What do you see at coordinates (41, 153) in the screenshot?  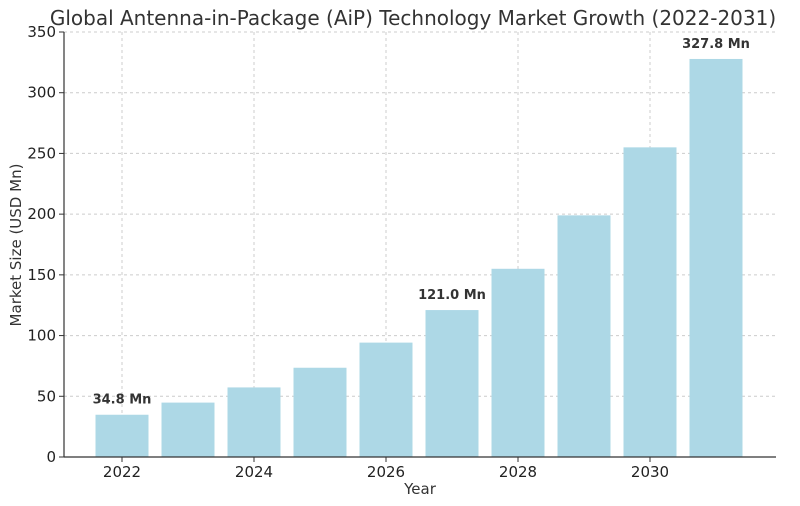 I see `y-tick-label: 250` at bounding box center [41, 153].